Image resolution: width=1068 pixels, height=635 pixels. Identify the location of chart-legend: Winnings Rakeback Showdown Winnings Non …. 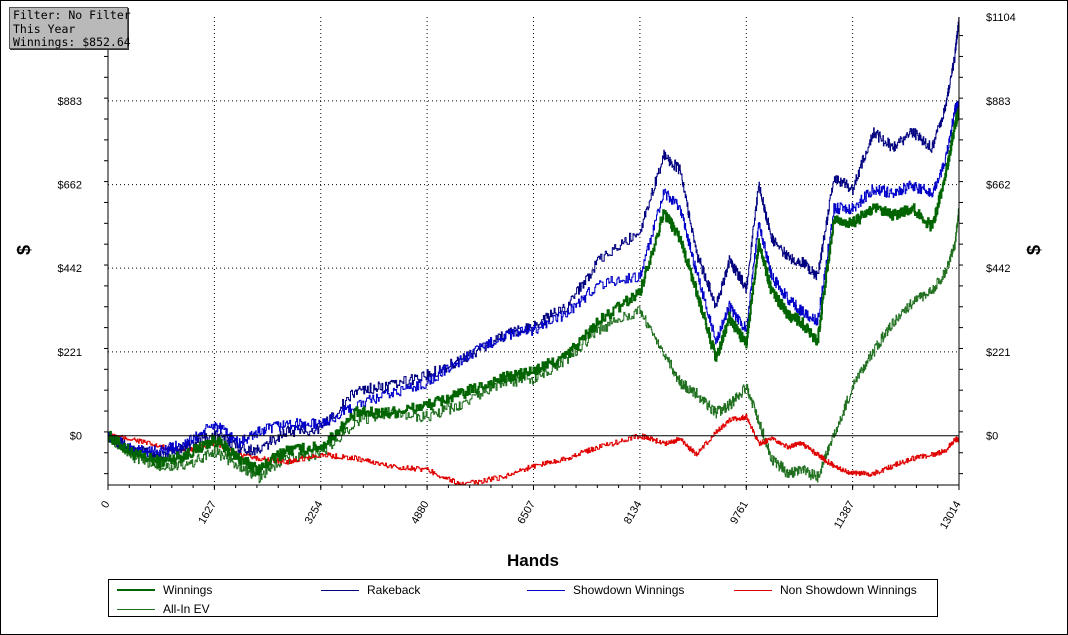
(523, 598).